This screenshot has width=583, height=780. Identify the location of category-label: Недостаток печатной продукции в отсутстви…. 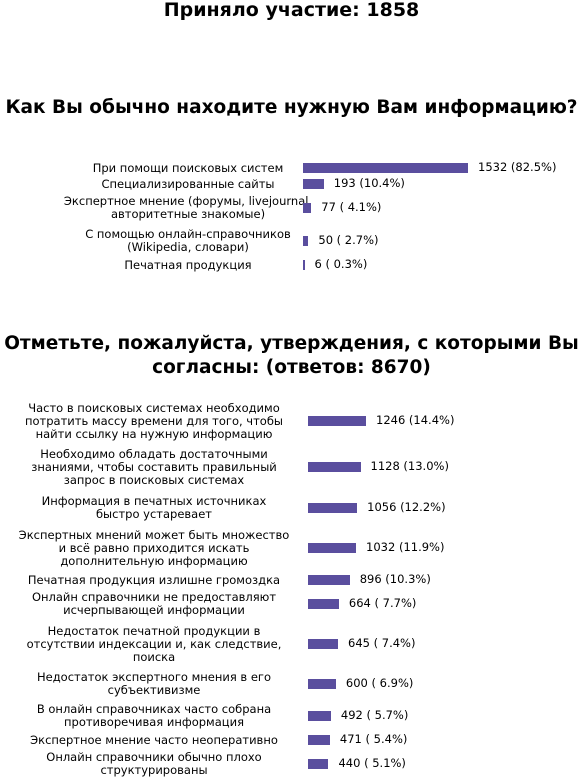
(154, 643).